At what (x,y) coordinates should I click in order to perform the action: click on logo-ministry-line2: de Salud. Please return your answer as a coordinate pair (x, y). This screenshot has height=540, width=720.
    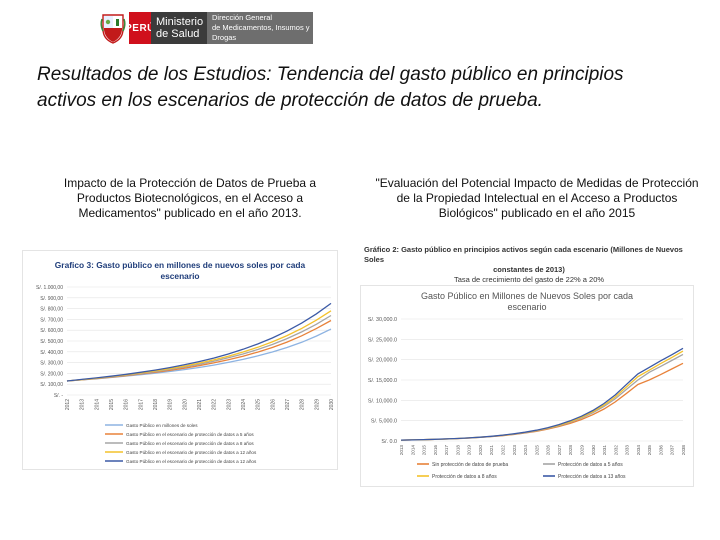
    Looking at the image, I should click on (178, 34).